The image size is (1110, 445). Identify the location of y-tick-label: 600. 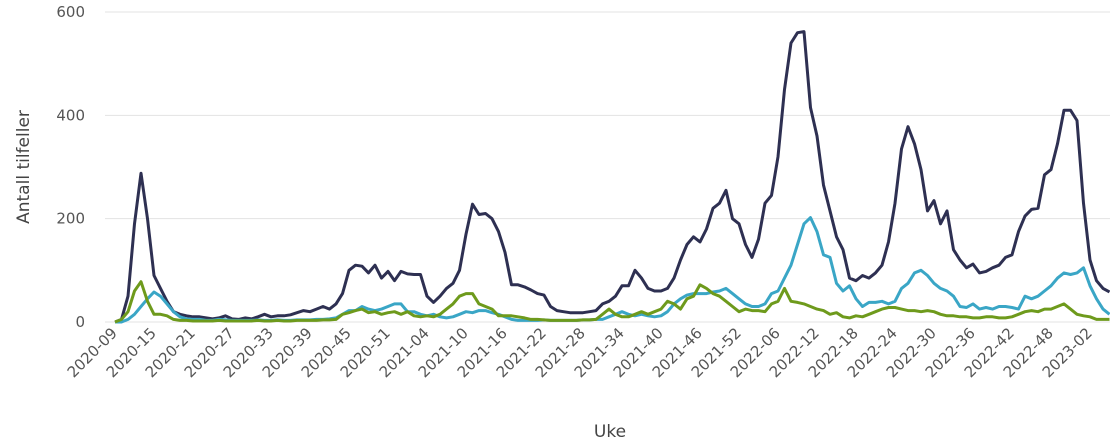
(70, 12).